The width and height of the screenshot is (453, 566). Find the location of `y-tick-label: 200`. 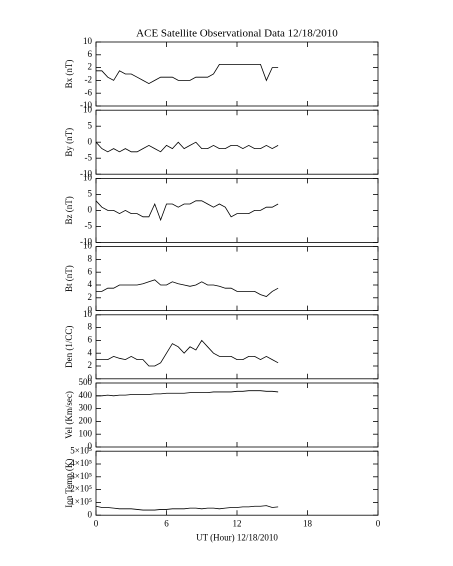

y-tick-label: 200 is located at coordinates (86, 420).